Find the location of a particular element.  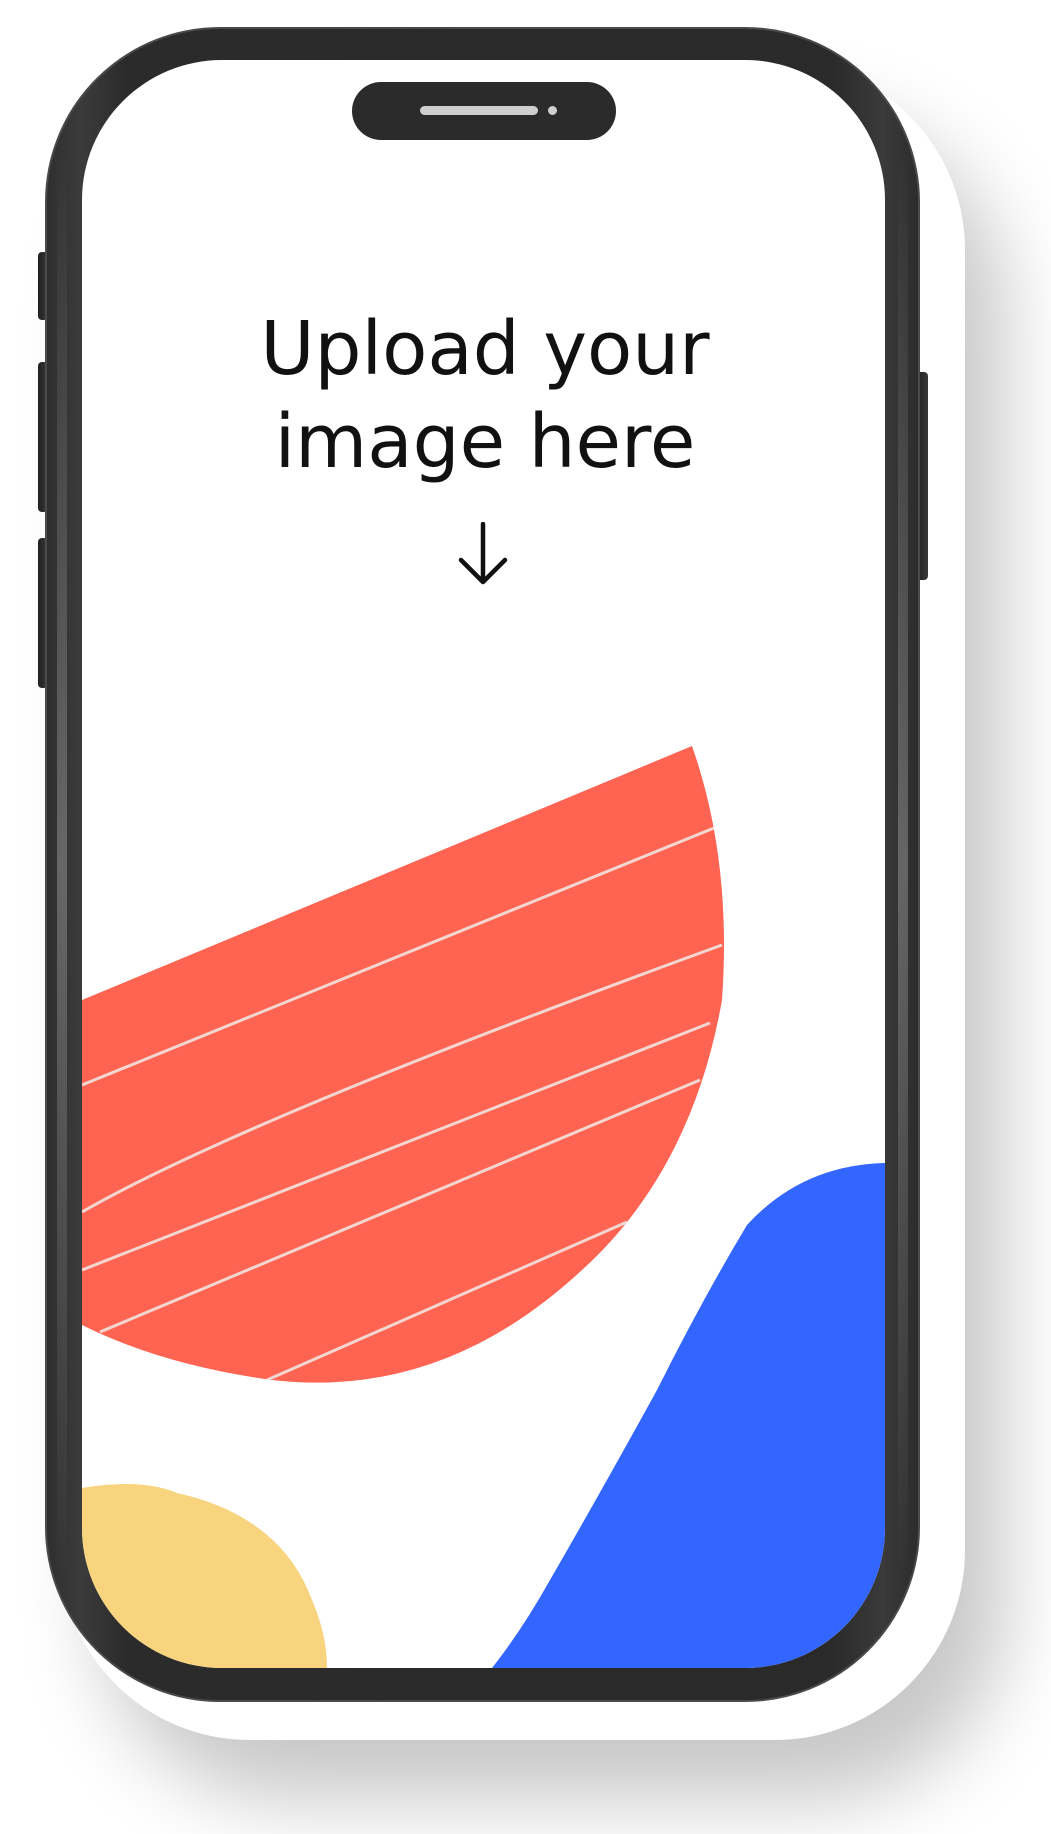

volume-down-button is located at coordinates (43, 613).